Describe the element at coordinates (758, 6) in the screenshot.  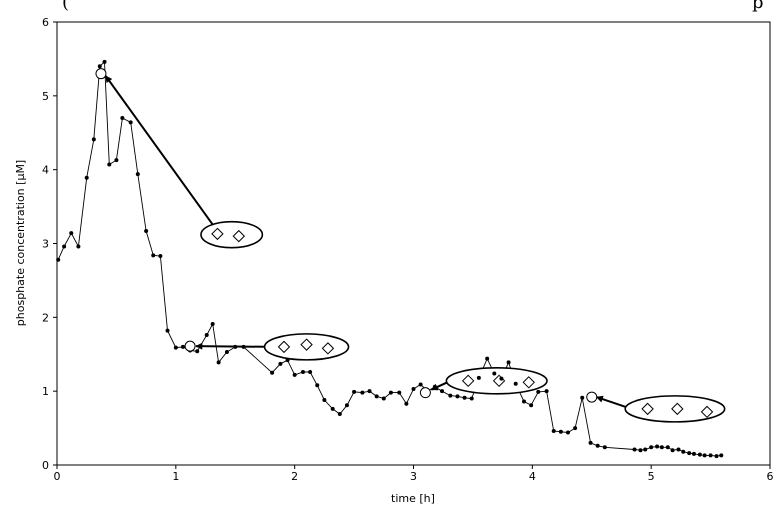
I see `header-fragment-right: p` at that location.